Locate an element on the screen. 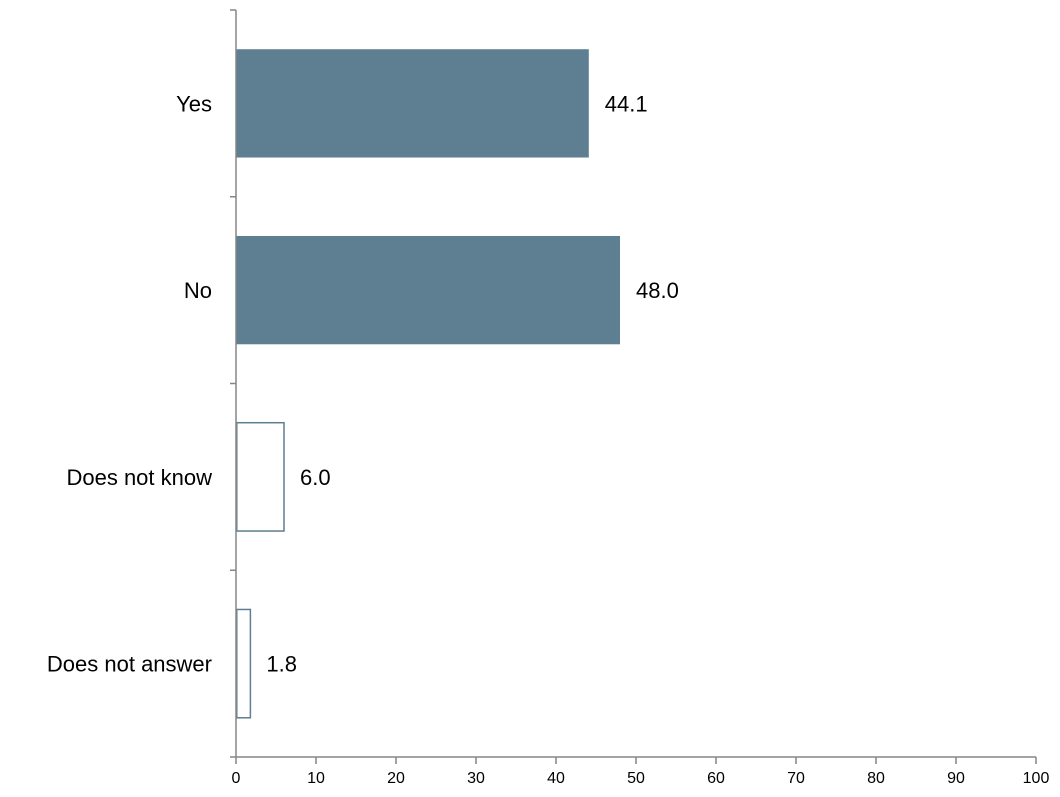 Image resolution: width=1060 pixels, height=797 pixels. value-label: 1.8 is located at coordinates (281, 664).